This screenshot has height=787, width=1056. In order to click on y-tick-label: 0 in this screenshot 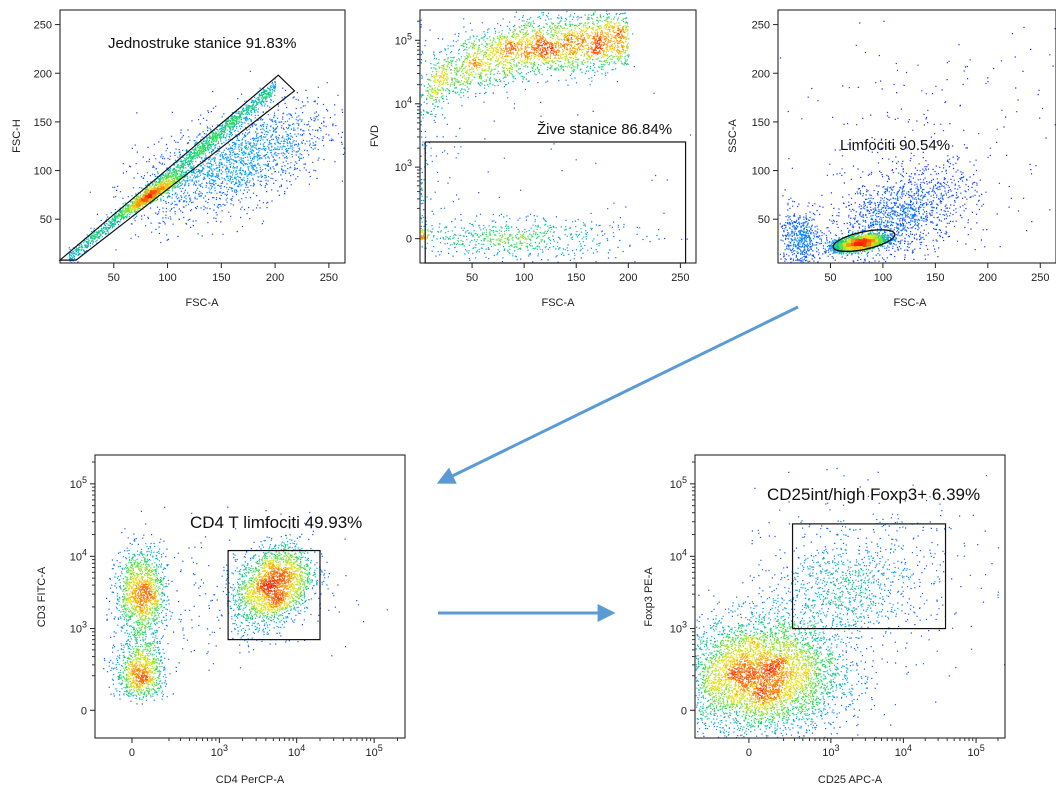, I will do `click(684, 711)`.